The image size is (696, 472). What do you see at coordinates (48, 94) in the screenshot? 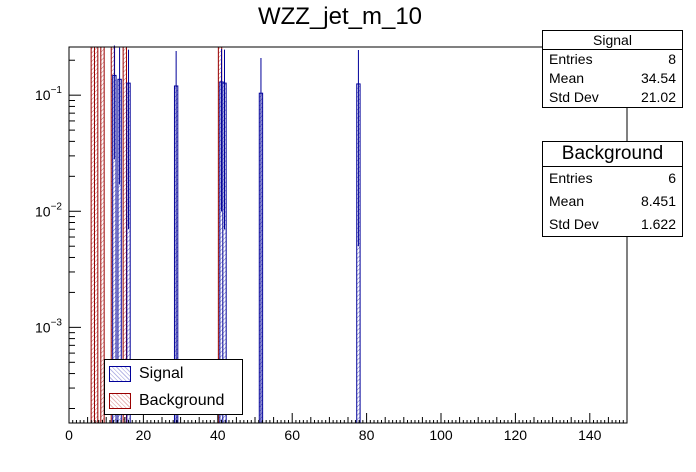
I see `y-tick-label-0: 10⁻¹` at bounding box center [48, 94].